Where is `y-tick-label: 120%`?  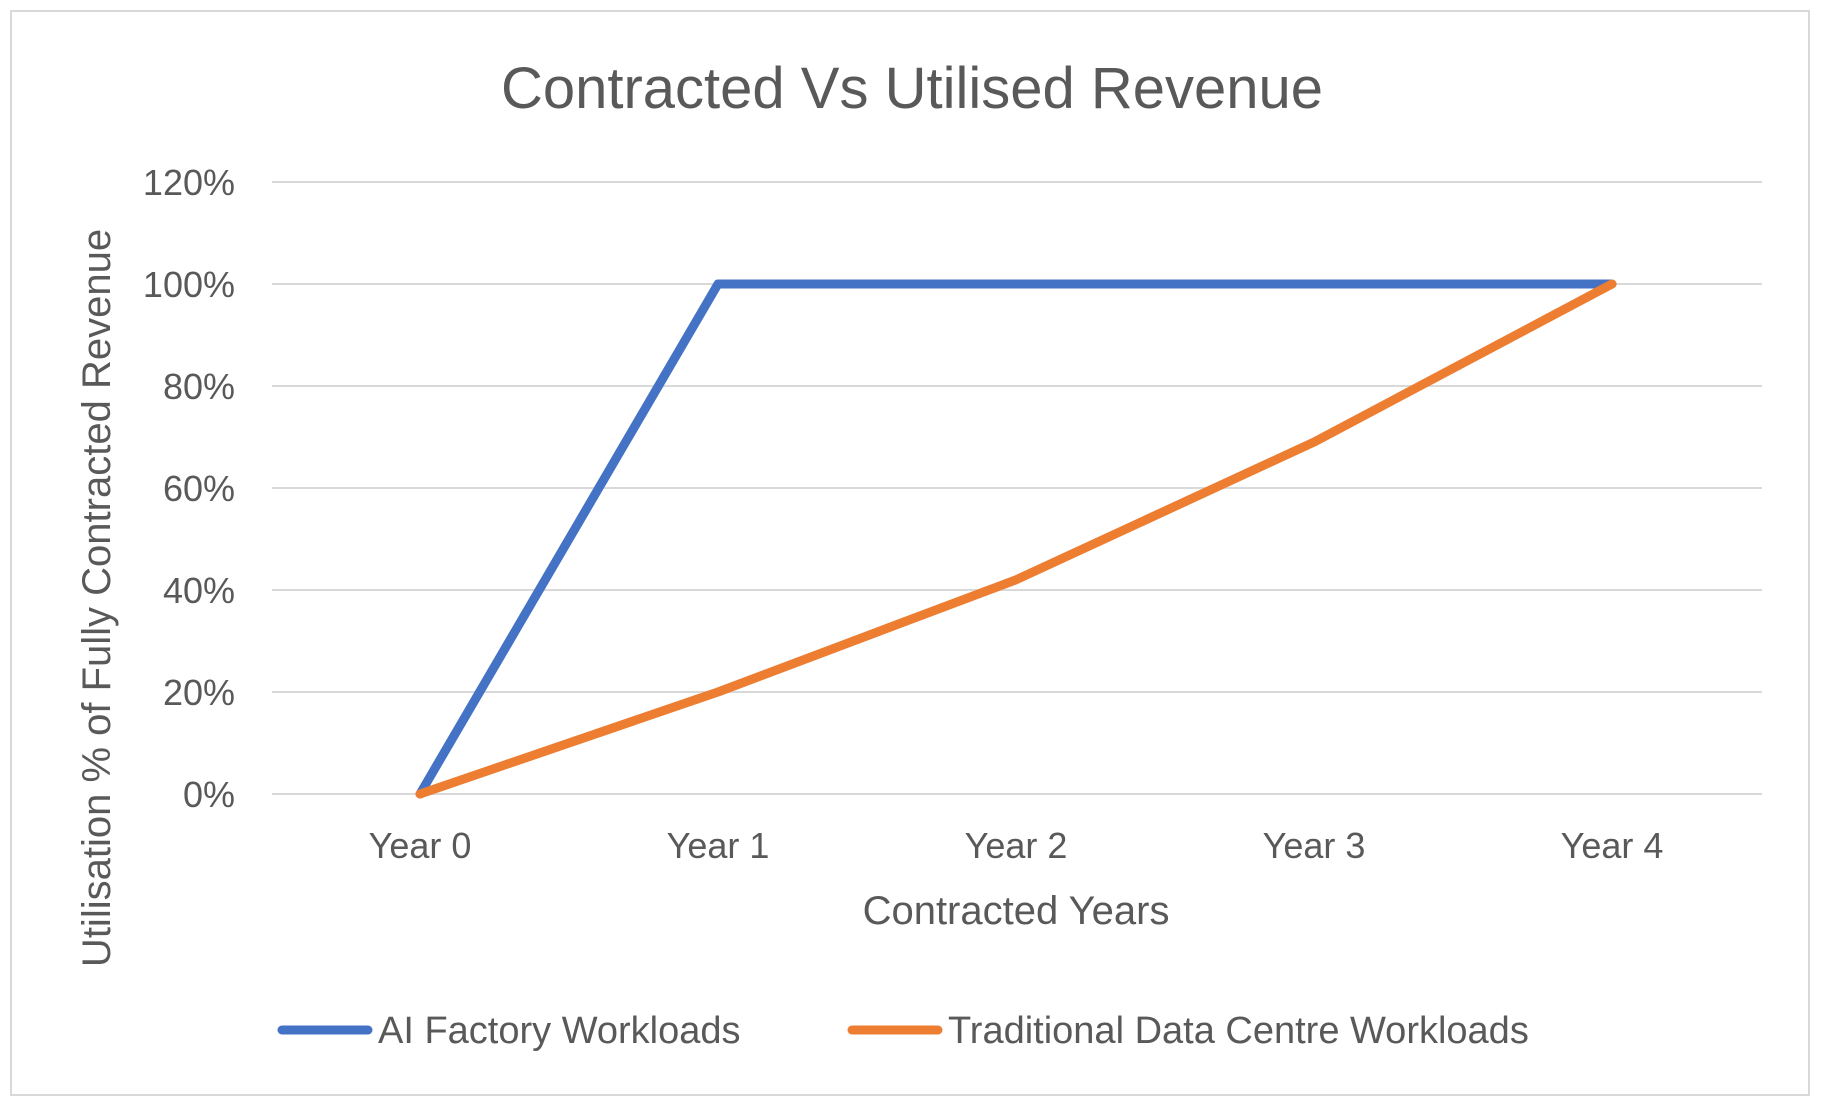 y-tick-label: 120% is located at coordinates (189, 182).